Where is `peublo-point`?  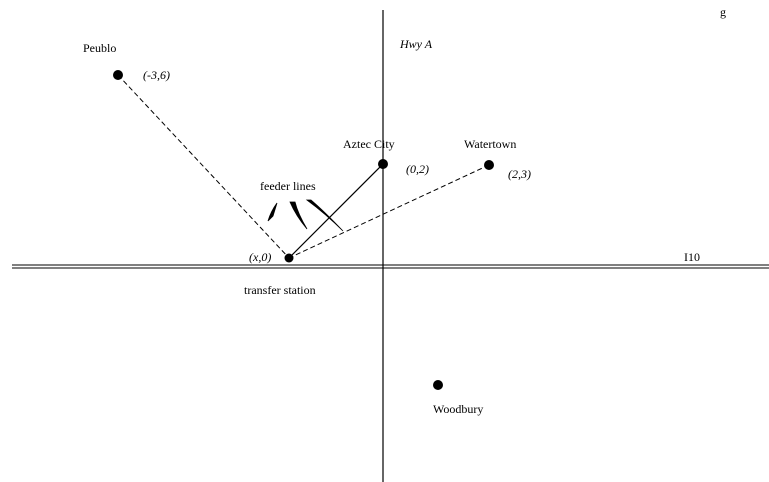 peublo-point is located at coordinates (118, 75).